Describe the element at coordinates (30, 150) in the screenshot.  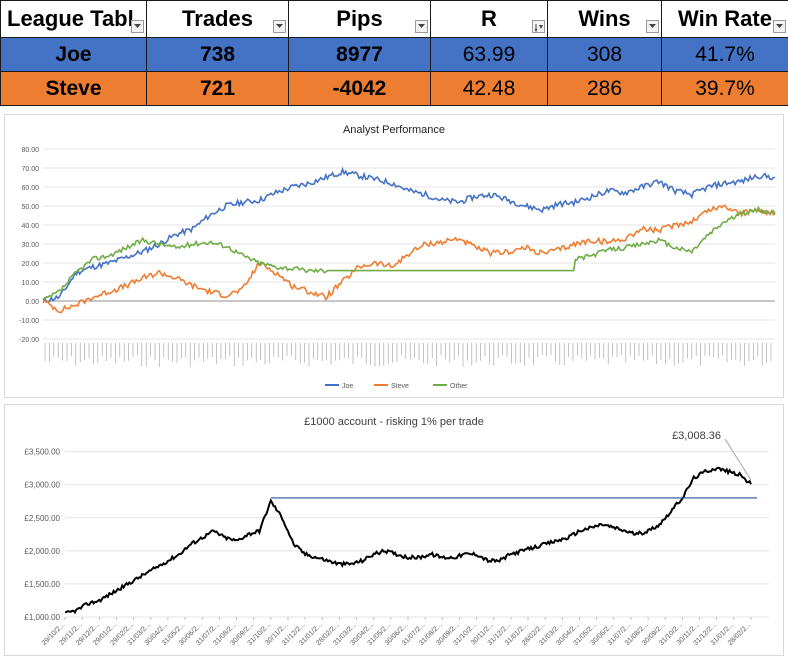
I see `y-tick-label: 80.00` at that location.